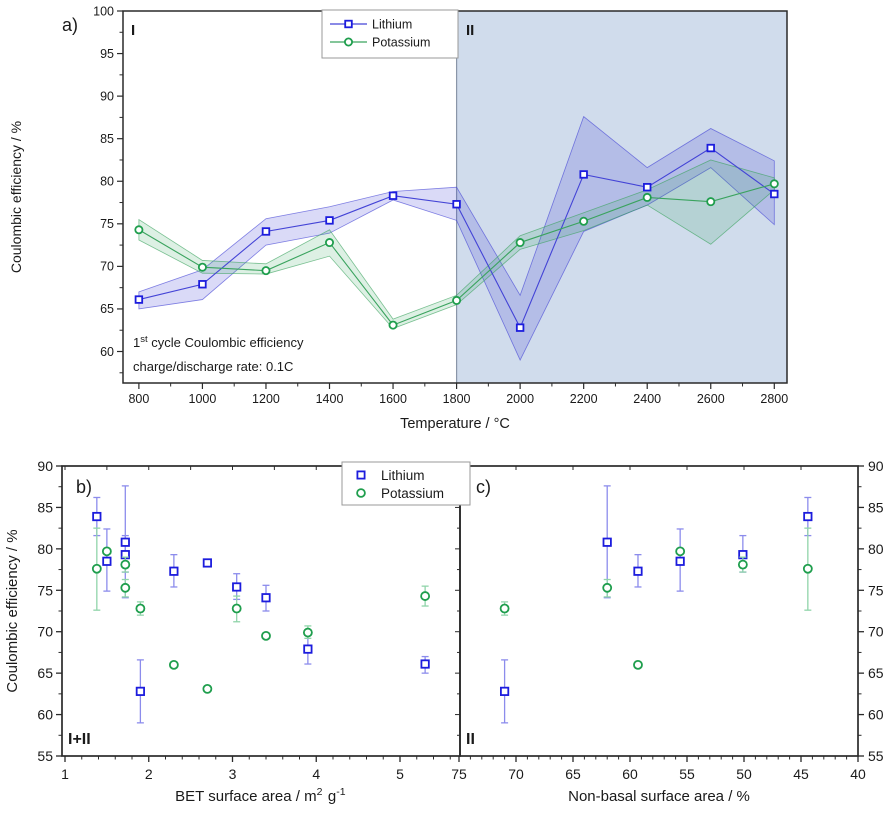 The height and width of the screenshot is (818, 892). What do you see at coordinates (107, 267) in the screenshot?
I see `y-tick-label: 70` at bounding box center [107, 267].